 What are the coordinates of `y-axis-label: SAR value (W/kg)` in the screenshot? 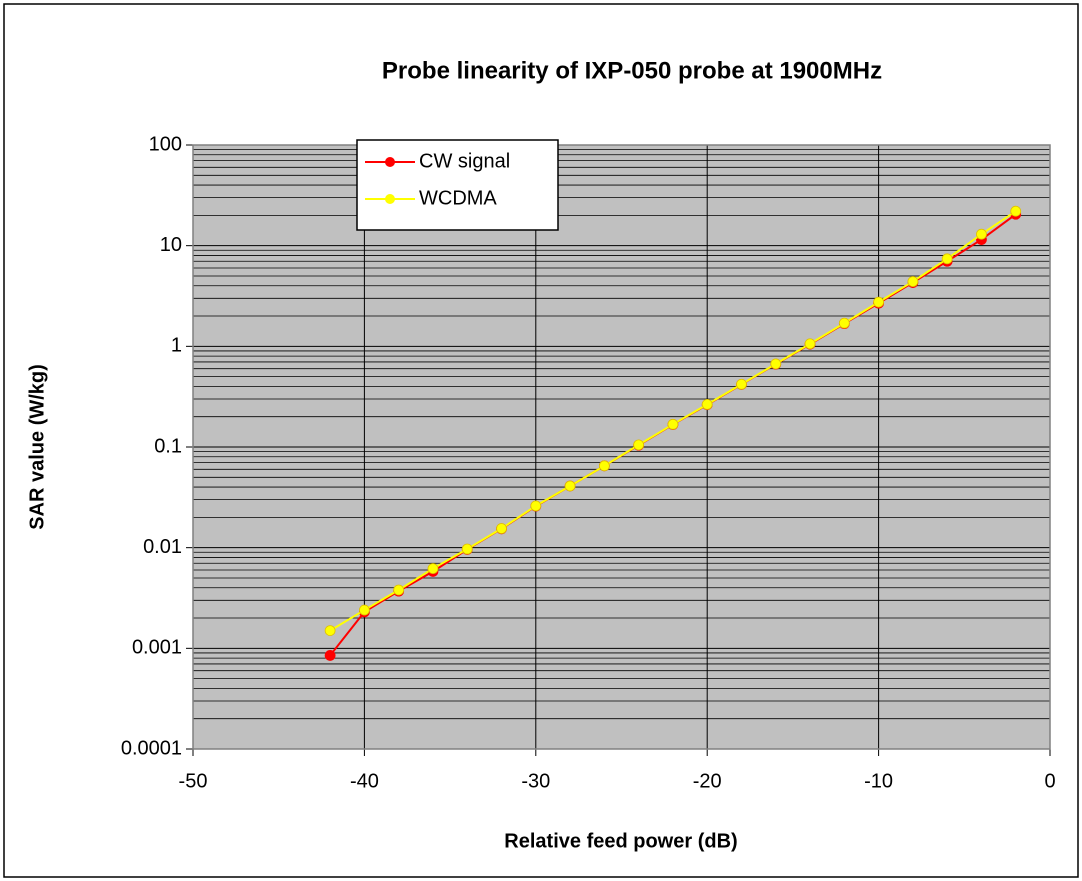 It's located at (37, 447).